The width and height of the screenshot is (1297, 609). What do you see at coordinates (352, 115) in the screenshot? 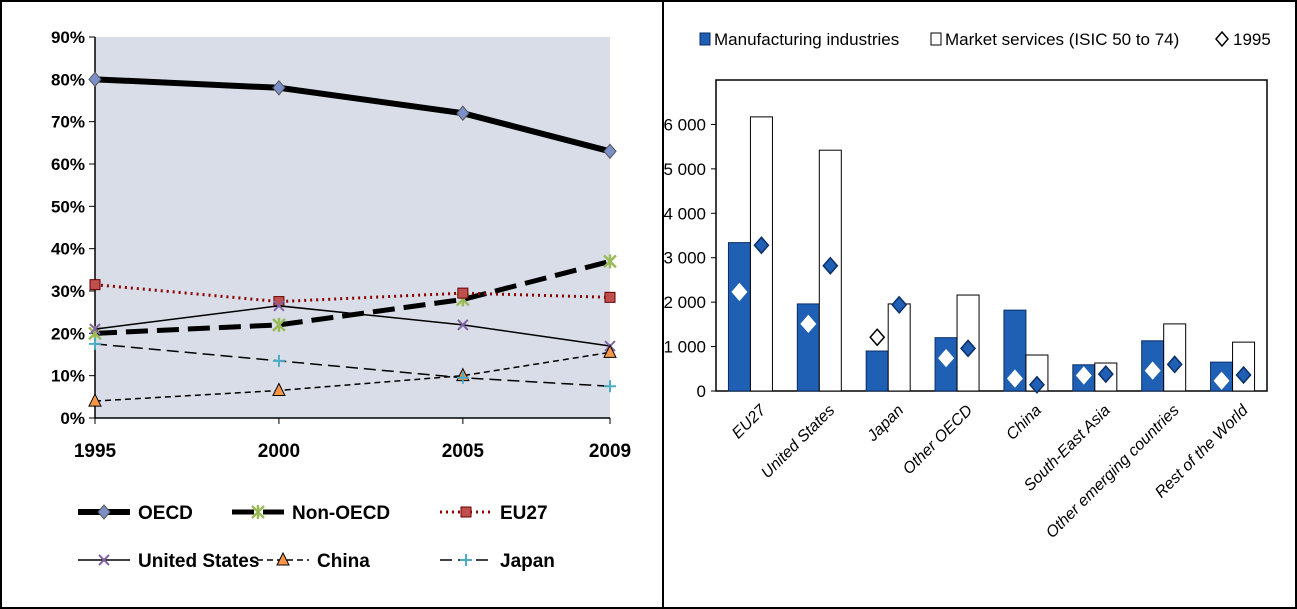
I see `series-line-oecd` at bounding box center [352, 115].